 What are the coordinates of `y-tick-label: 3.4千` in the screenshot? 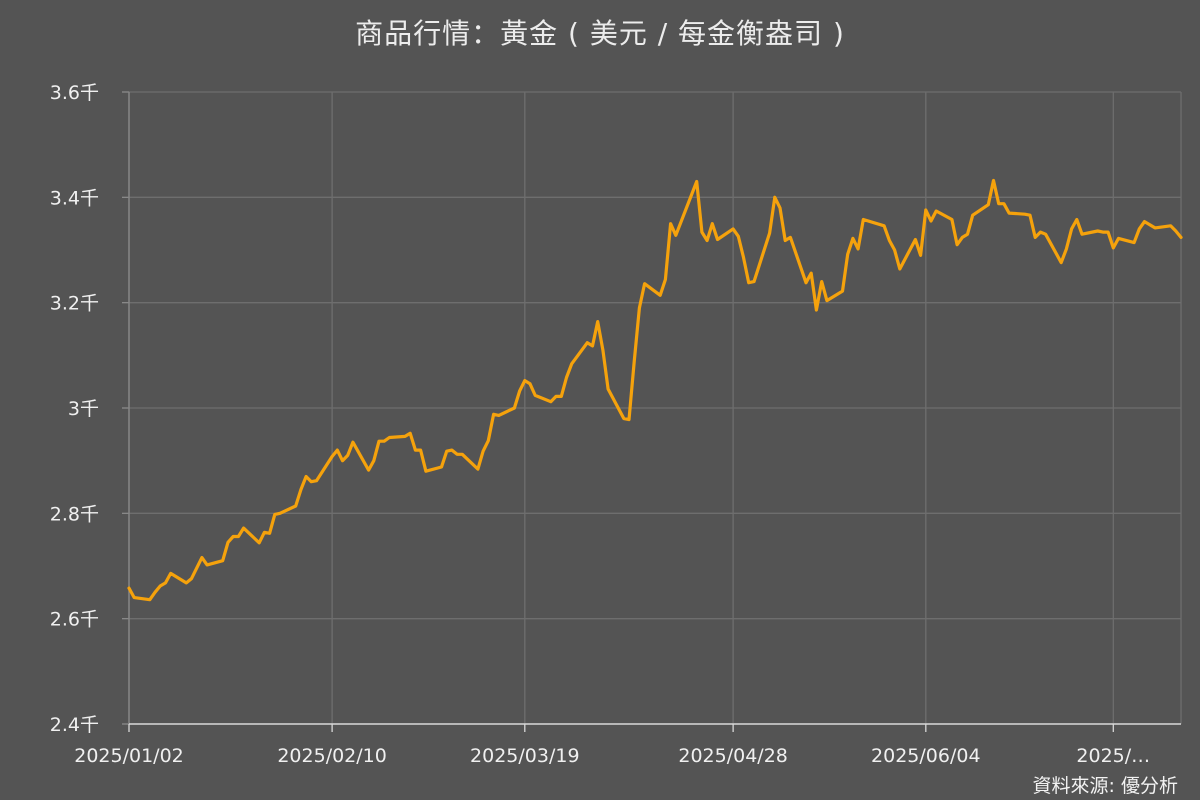 It's located at (74, 198).